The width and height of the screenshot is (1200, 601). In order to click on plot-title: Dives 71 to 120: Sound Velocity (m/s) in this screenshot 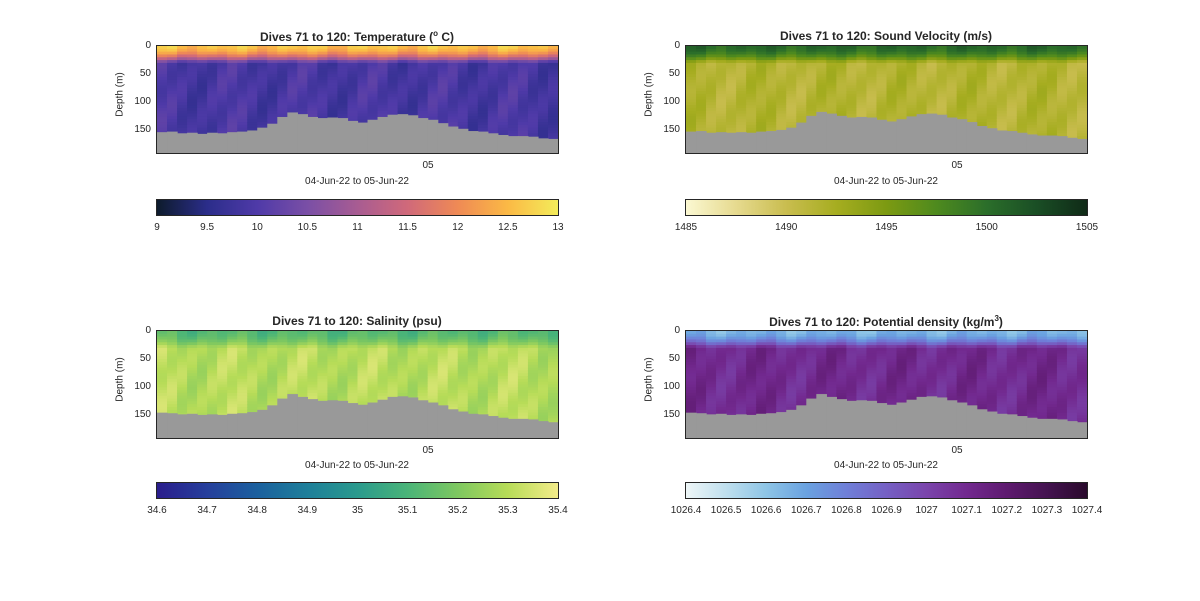, I will do `click(886, 36)`.